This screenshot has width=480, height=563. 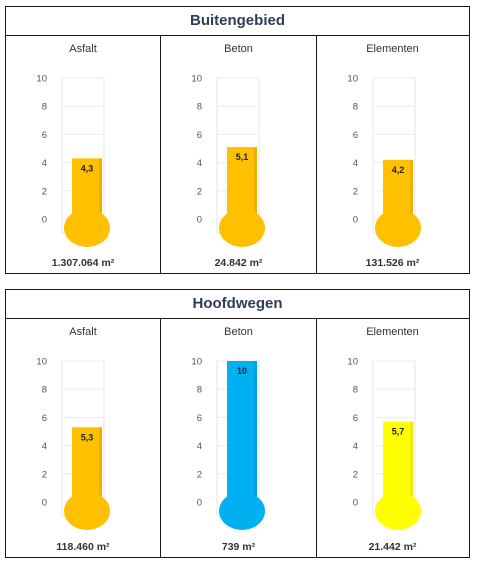 What do you see at coordinates (73, 443) in the screenshot?
I see `thermometer-chart: 0 2 4 6 8 10 5,3` at bounding box center [73, 443].